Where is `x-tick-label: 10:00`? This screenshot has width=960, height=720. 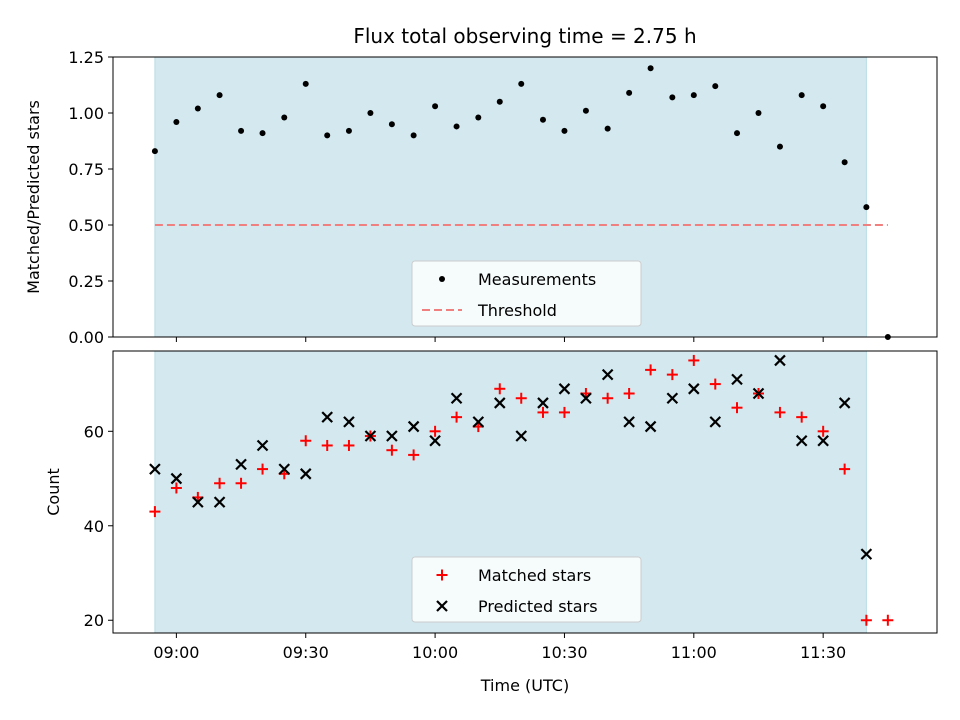 x-tick-label: 10:00 is located at coordinates (435, 652).